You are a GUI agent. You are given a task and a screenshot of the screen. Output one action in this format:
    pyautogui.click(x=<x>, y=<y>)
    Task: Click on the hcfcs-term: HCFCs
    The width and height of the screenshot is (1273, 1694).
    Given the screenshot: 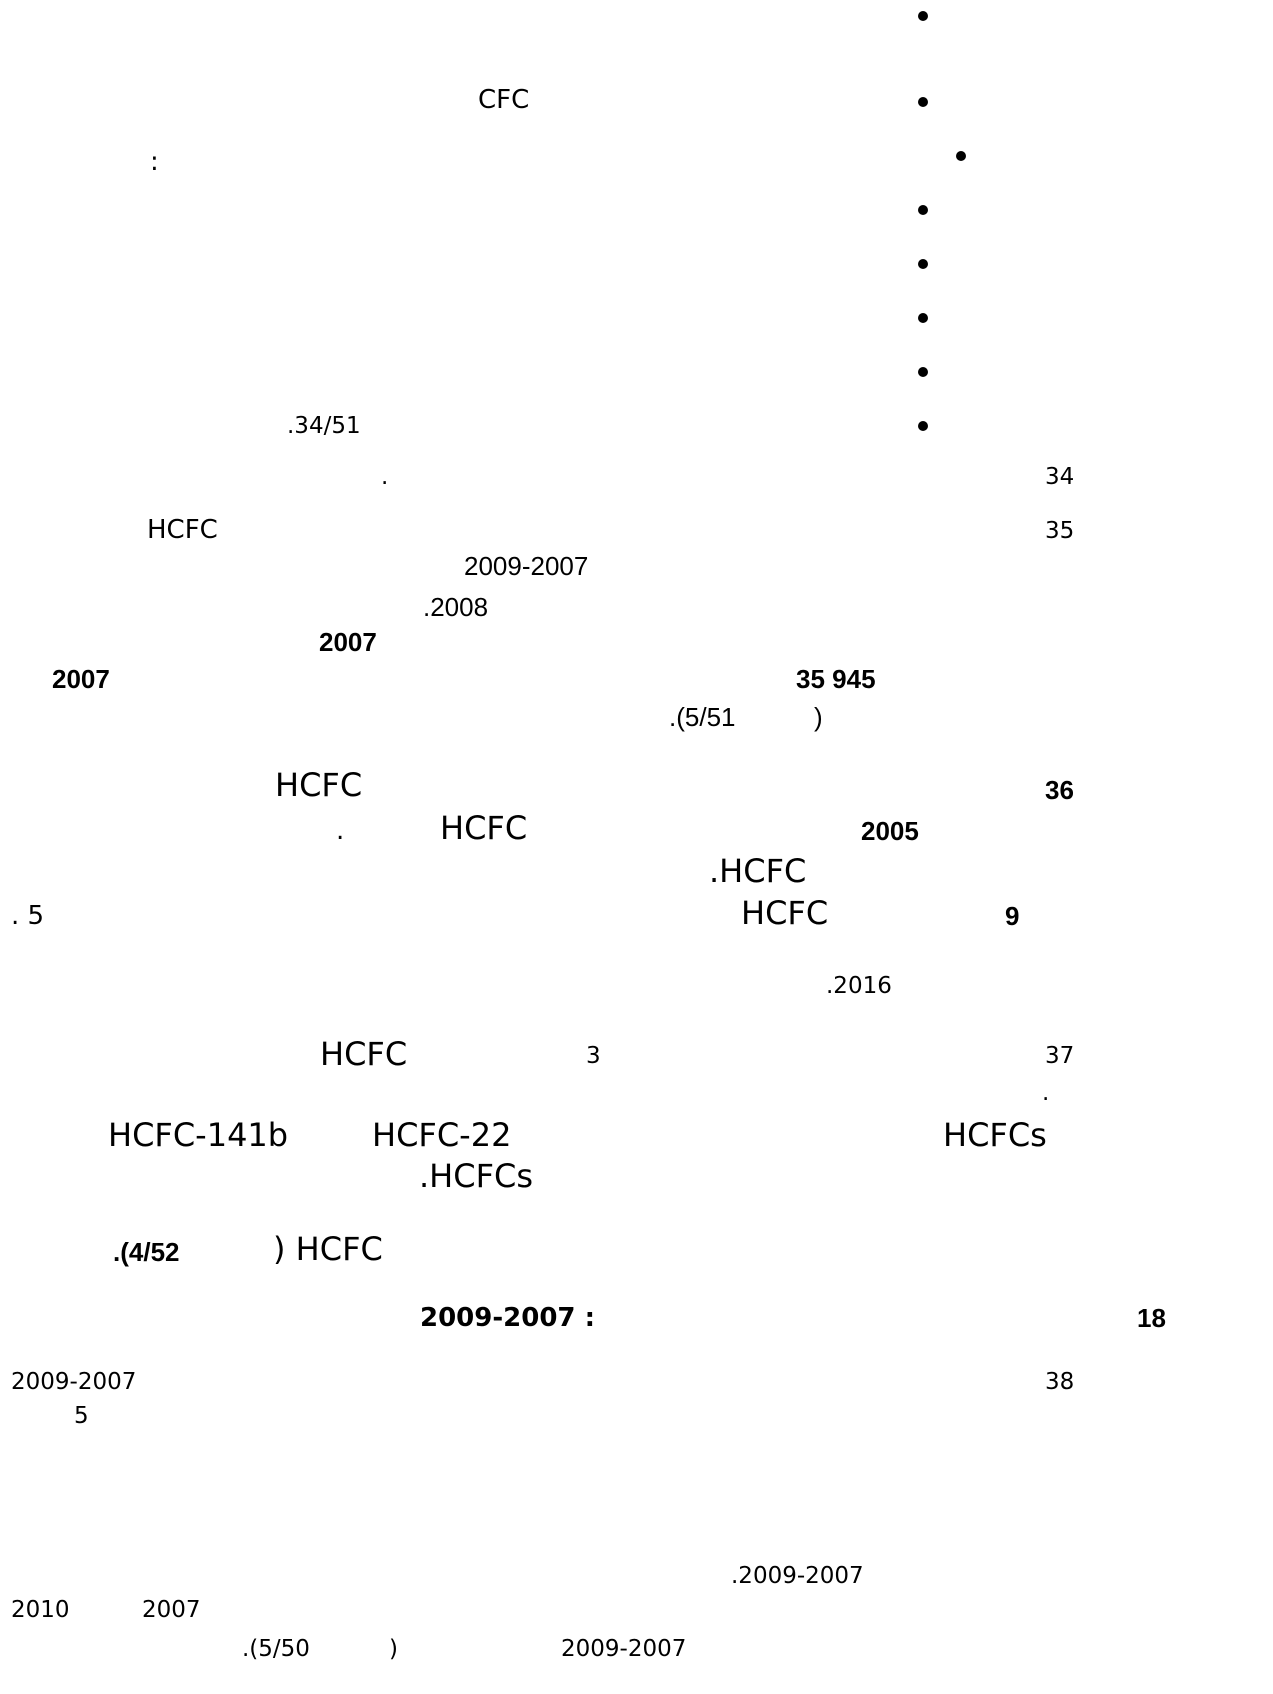 What is the action you would take?
    pyautogui.click(x=995, y=1135)
    